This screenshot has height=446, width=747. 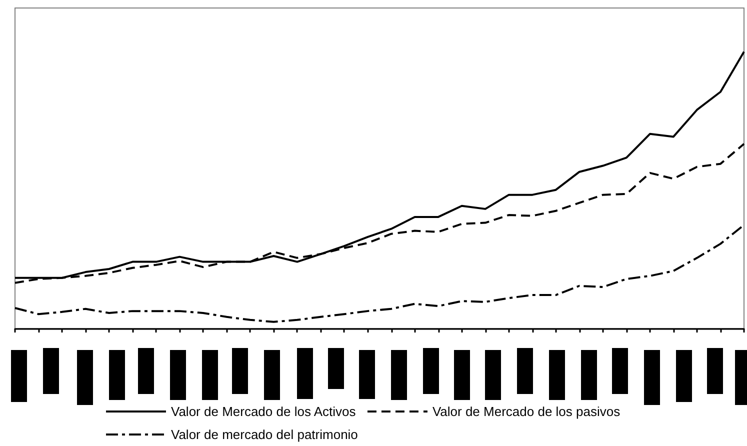 What do you see at coordinates (263, 411) in the screenshot?
I see `legend-label: Valor de Mercado de los Activos` at bounding box center [263, 411].